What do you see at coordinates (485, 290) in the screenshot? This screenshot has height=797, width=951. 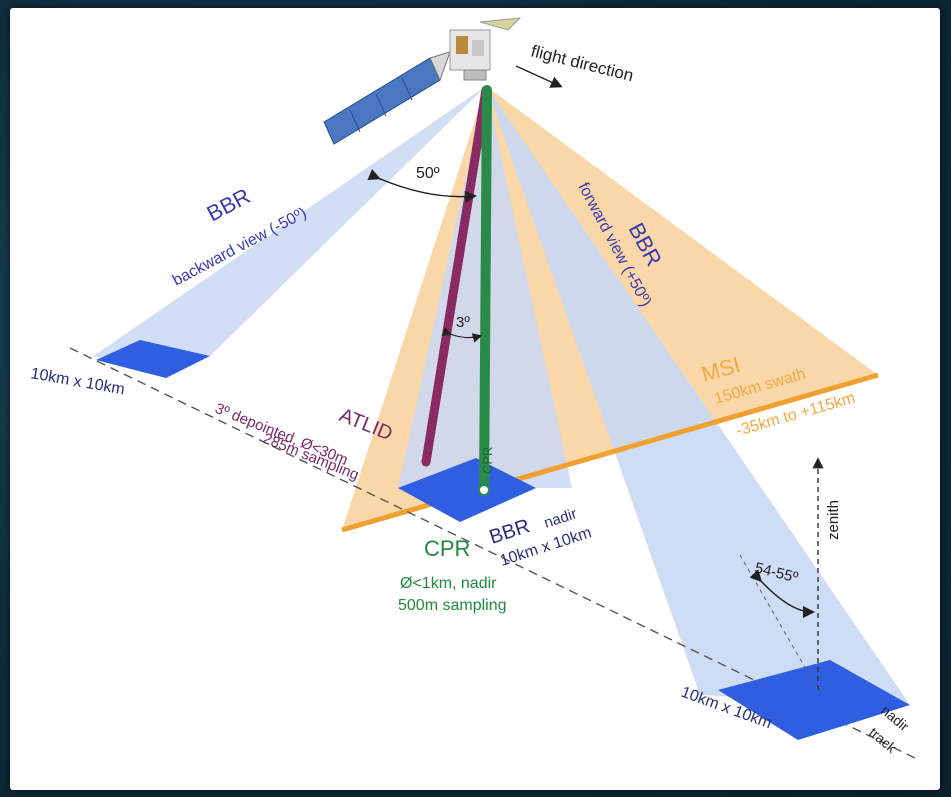 I see `cpr-beam` at bounding box center [485, 290].